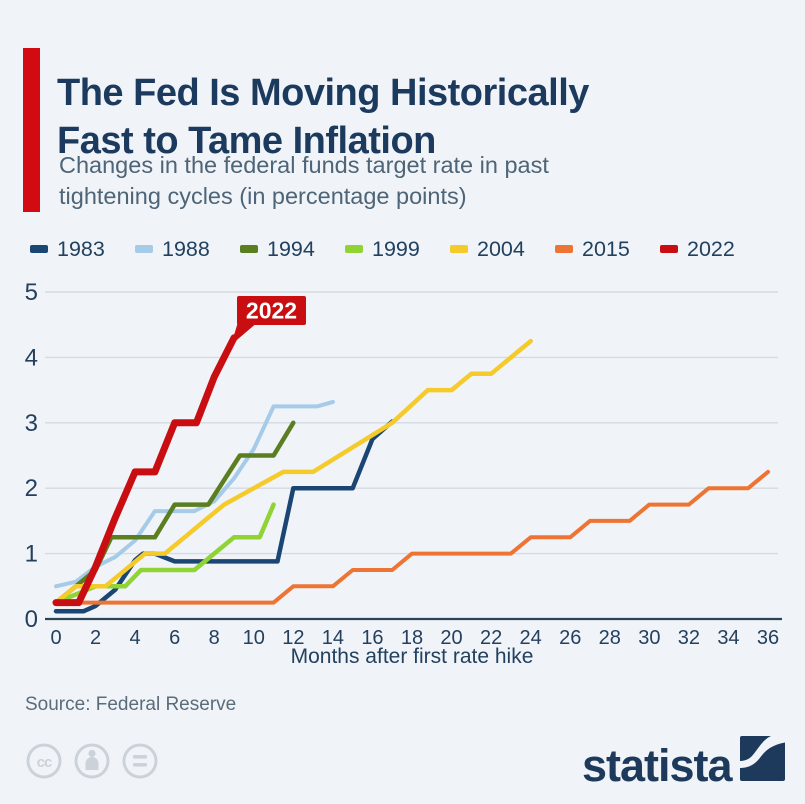  I want to click on page-title-line1: The Fed Is Moving Historically, so click(323, 93).